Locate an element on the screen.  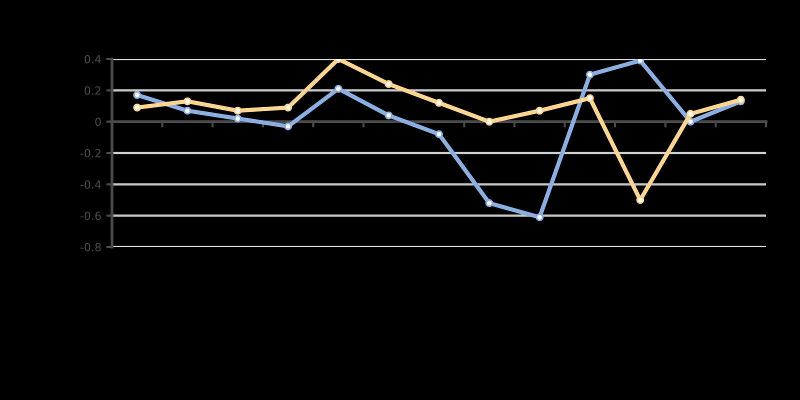
y-tick-label: 0 is located at coordinates (98, 122).